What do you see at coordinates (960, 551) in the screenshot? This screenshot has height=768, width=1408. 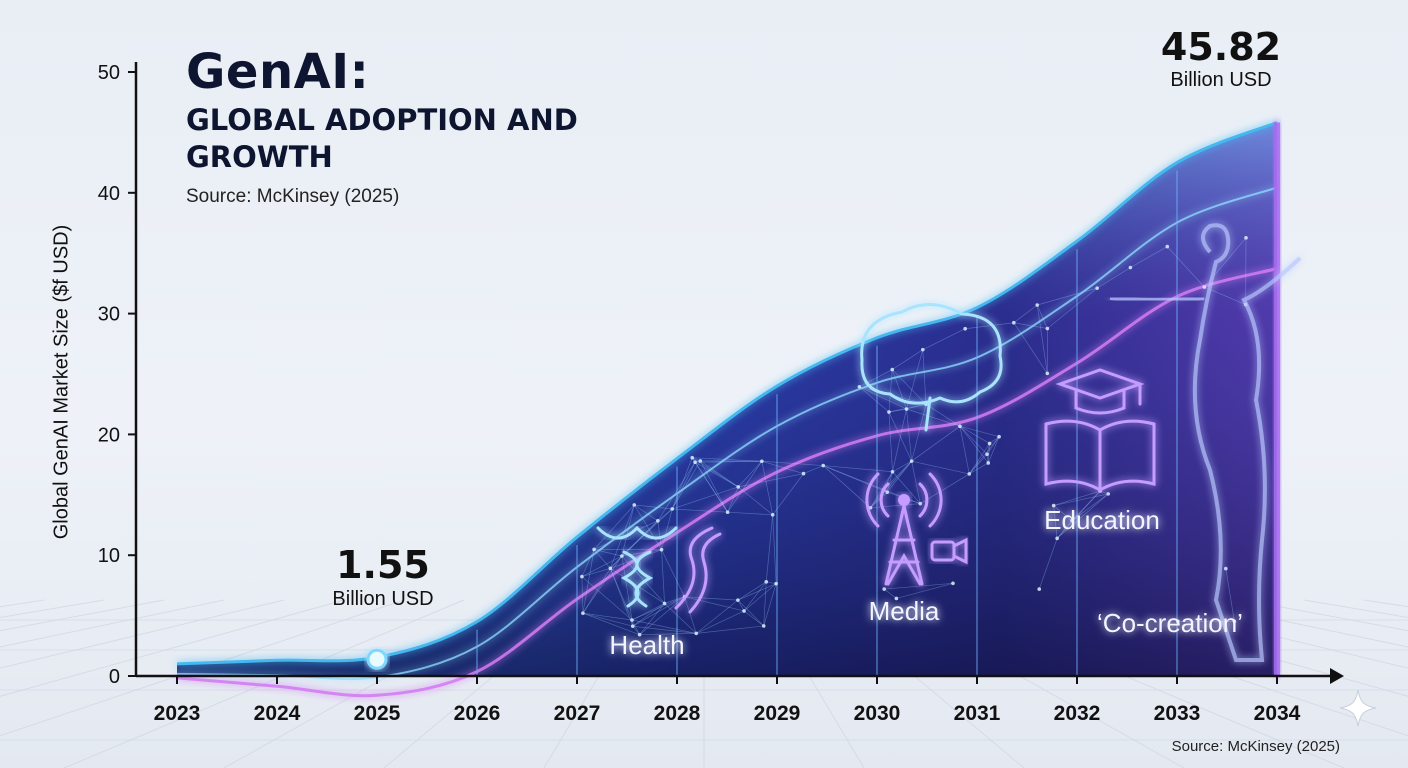 I see `camera-lens` at bounding box center [960, 551].